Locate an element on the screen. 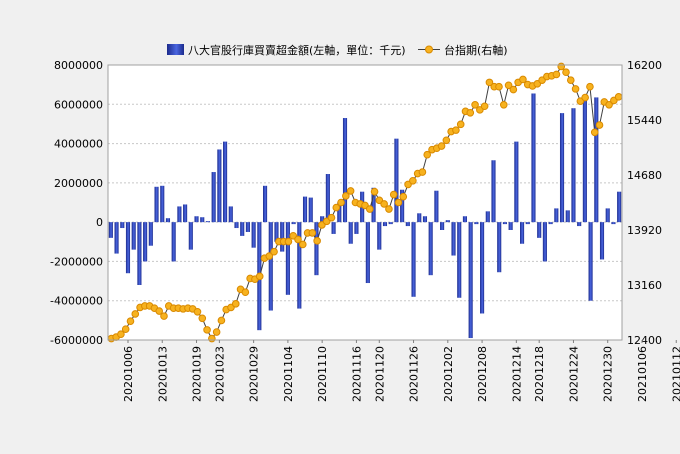 The image size is (680, 454). left-axis-tick-label: 2000000 is located at coordinates (78, 183).